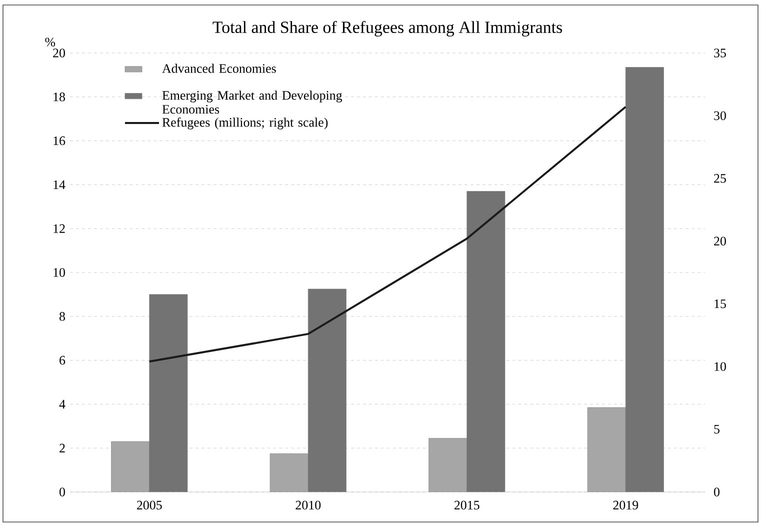 This screenshot has width=763, height=526. What do you see at coordinates (59, 53) in the screenshot?
I see `y-tick-label: 20` at bounding box center [59, 53].